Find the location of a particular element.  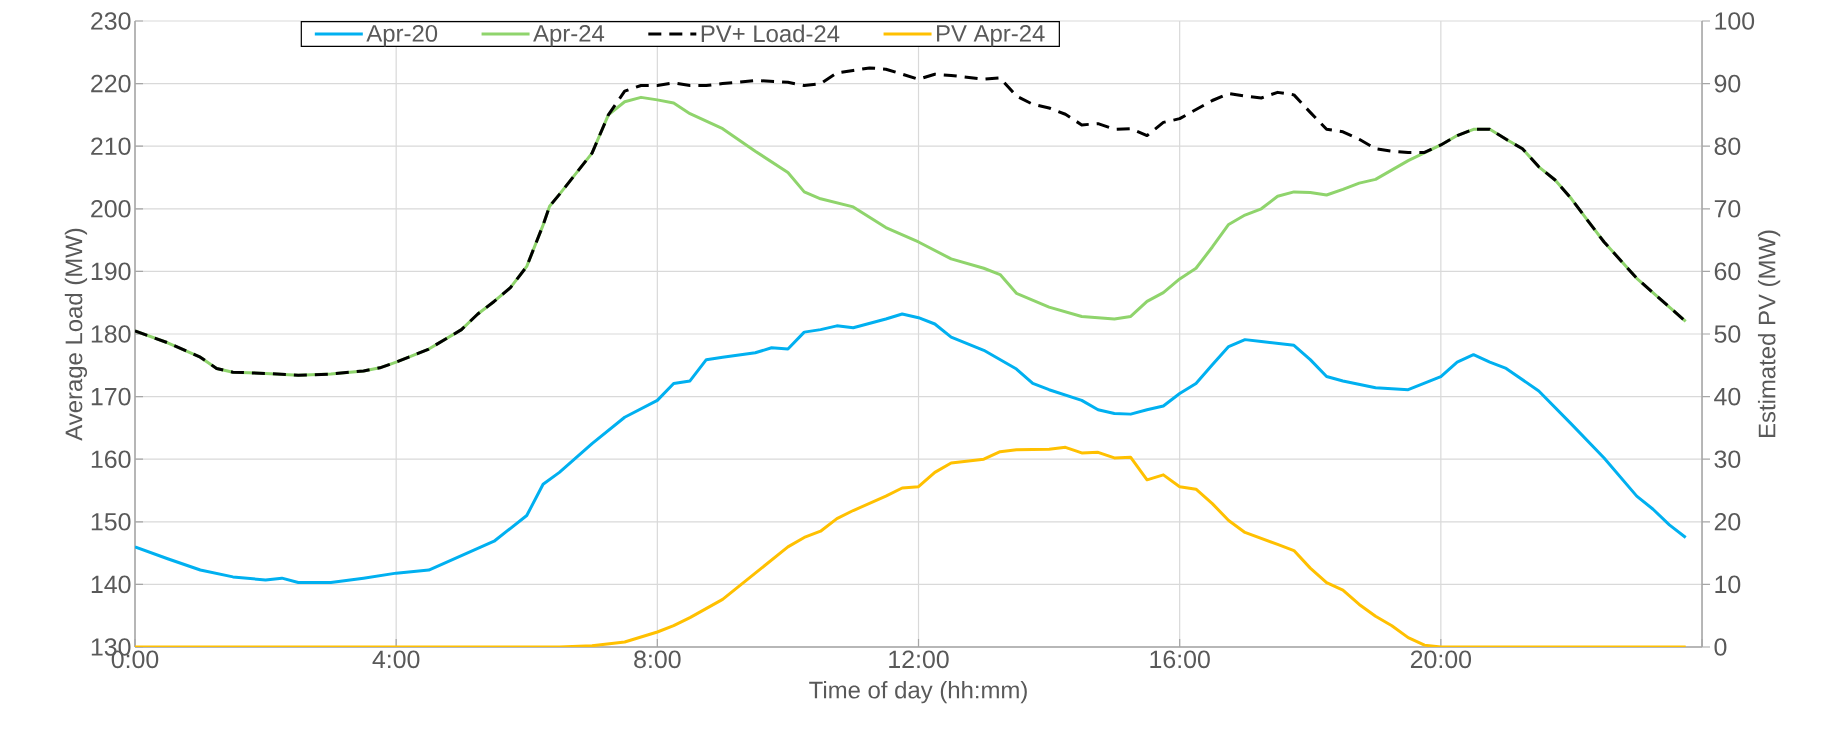

x-tick-label: 8:00 is located at coordinates (657, 659).